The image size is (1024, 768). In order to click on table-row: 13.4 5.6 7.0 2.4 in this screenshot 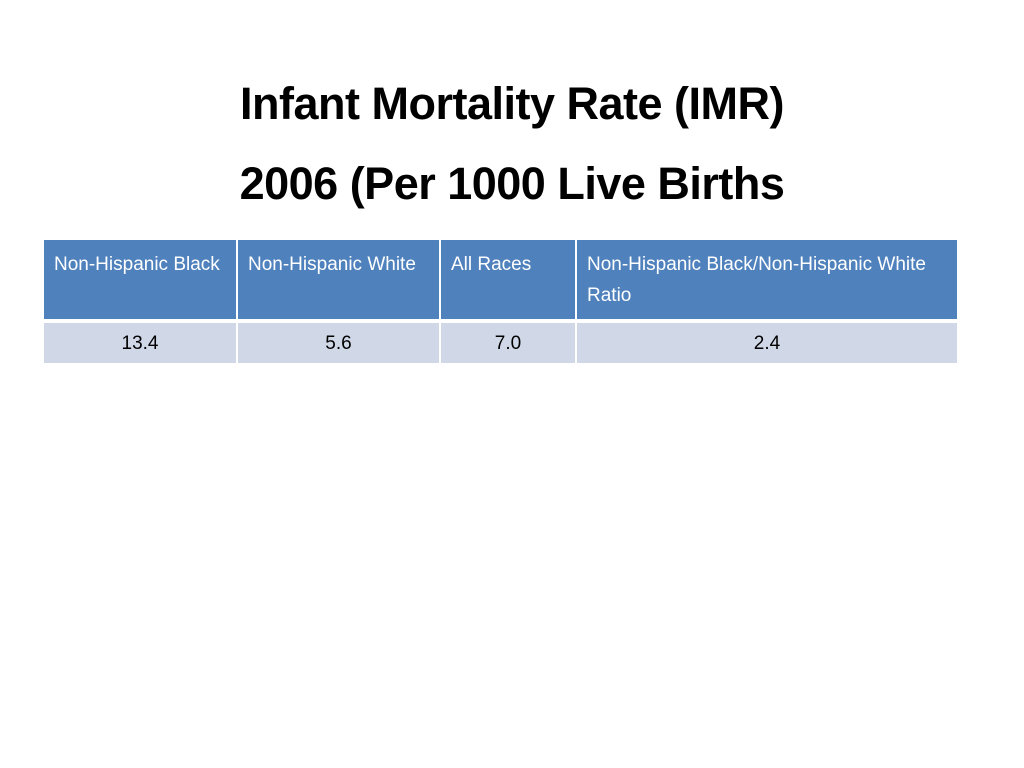, I will do `click(500, 342)`.